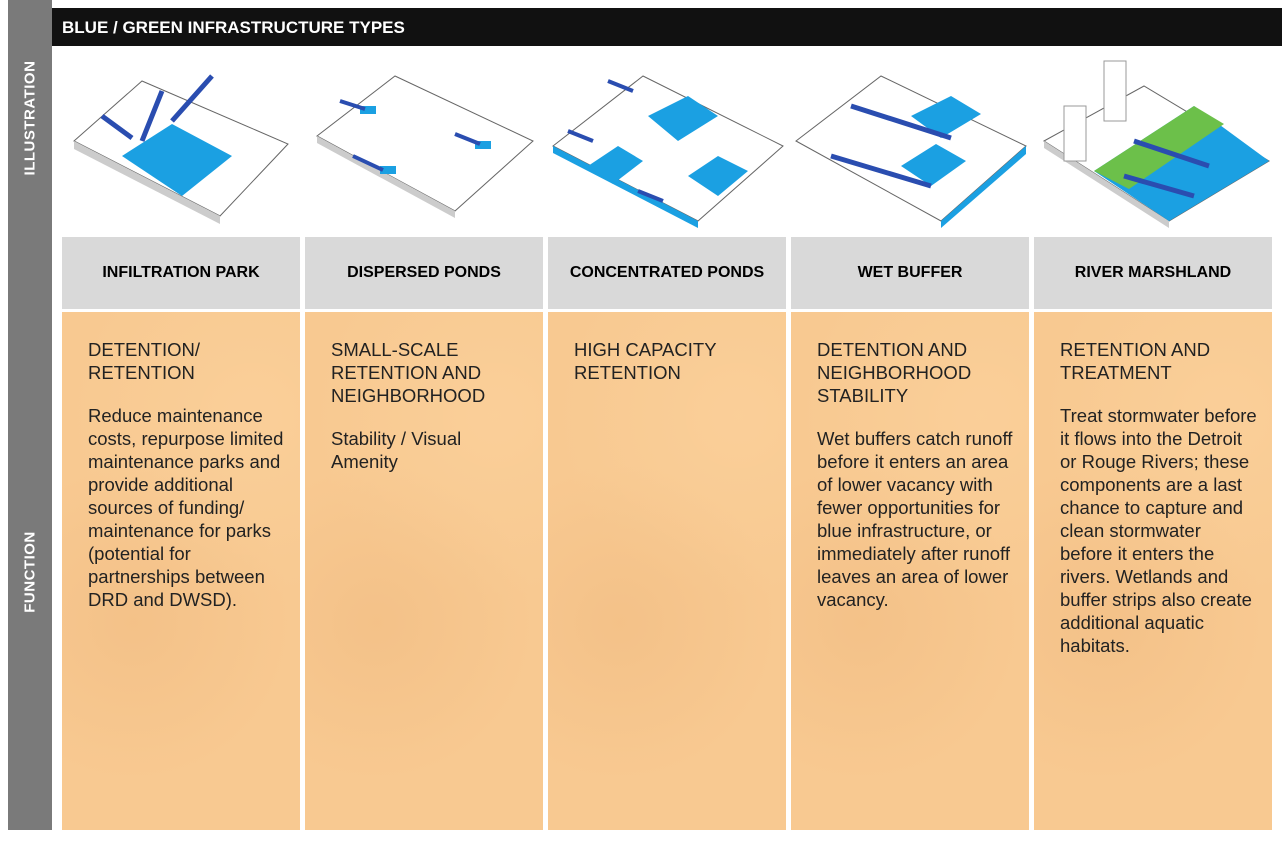  What do you see at coordinates (424, 273) in the screenshot?
I see `column-header: DISPERSED PONDS` at bounding box center [424, 273].